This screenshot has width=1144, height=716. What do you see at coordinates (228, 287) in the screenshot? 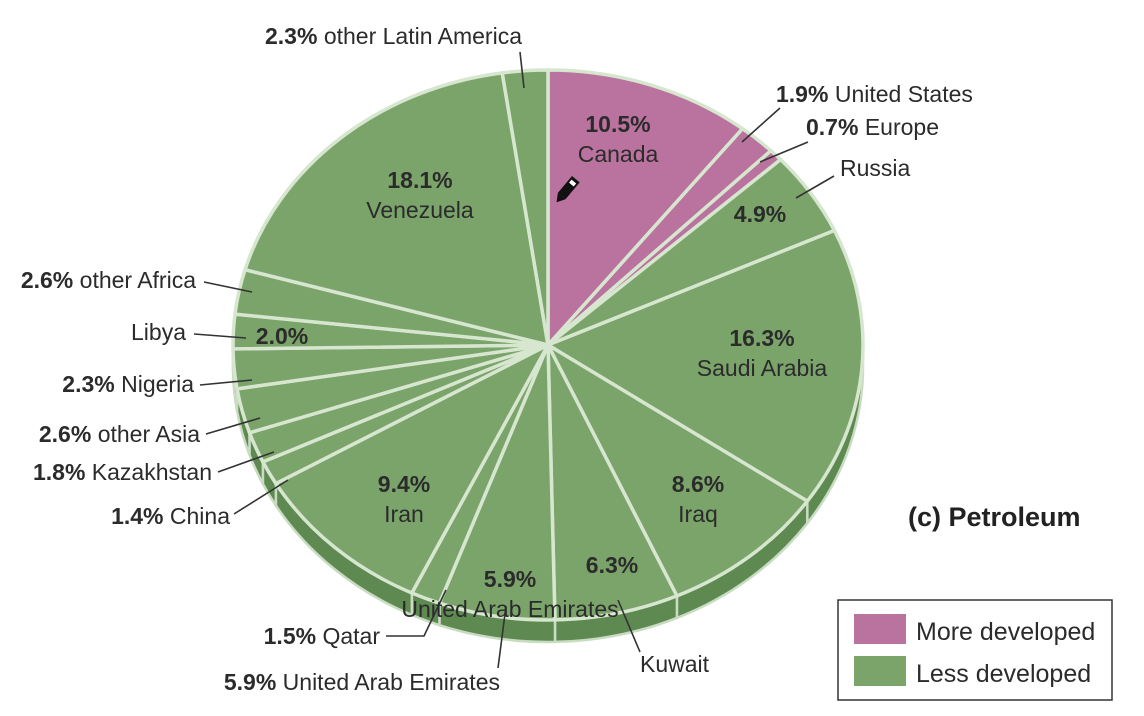
I see `leader-line-other-africa` at bounding box center [228, 287].